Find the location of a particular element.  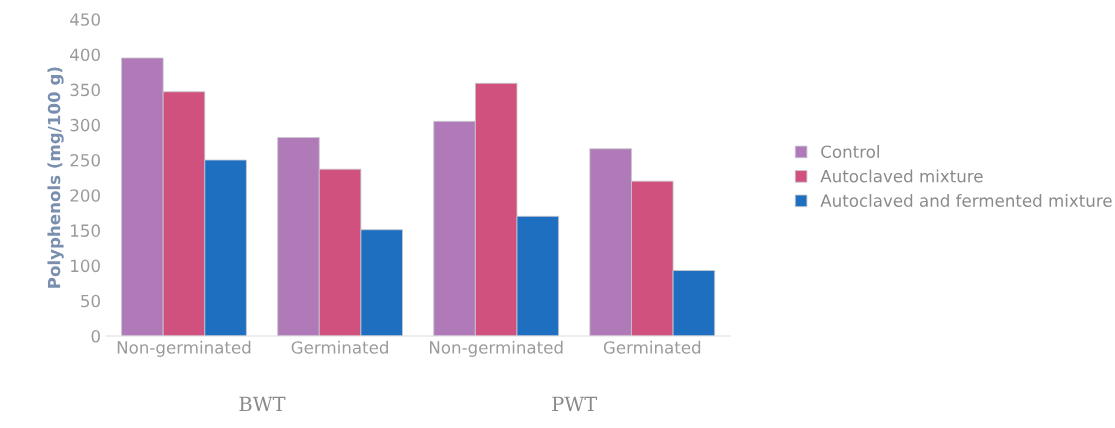

legend-label: Control is located at coordinates (850, 151).